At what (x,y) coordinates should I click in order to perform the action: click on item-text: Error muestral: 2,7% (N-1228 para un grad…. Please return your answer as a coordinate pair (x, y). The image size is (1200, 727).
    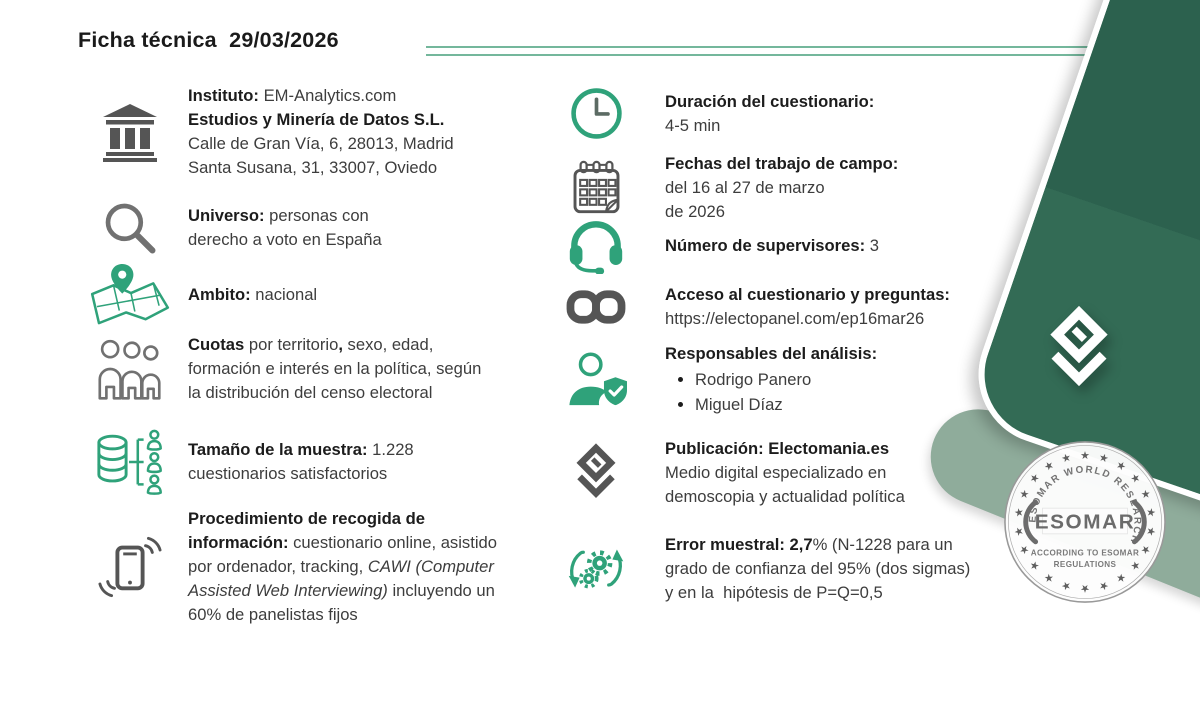
    Looking at the image, I should click on (817, 569).